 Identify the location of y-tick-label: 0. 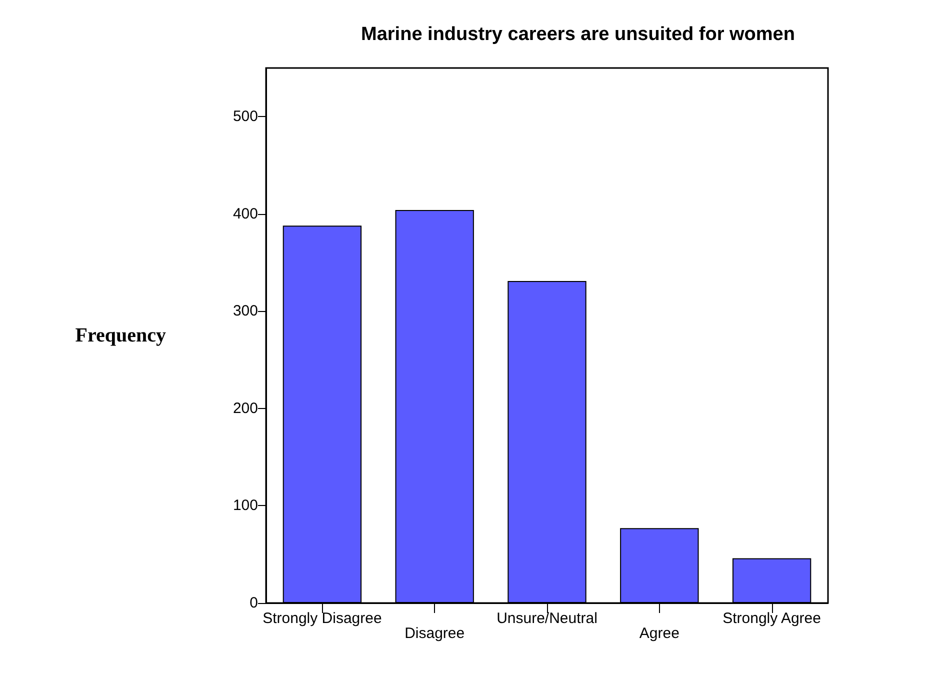
(254, 603).